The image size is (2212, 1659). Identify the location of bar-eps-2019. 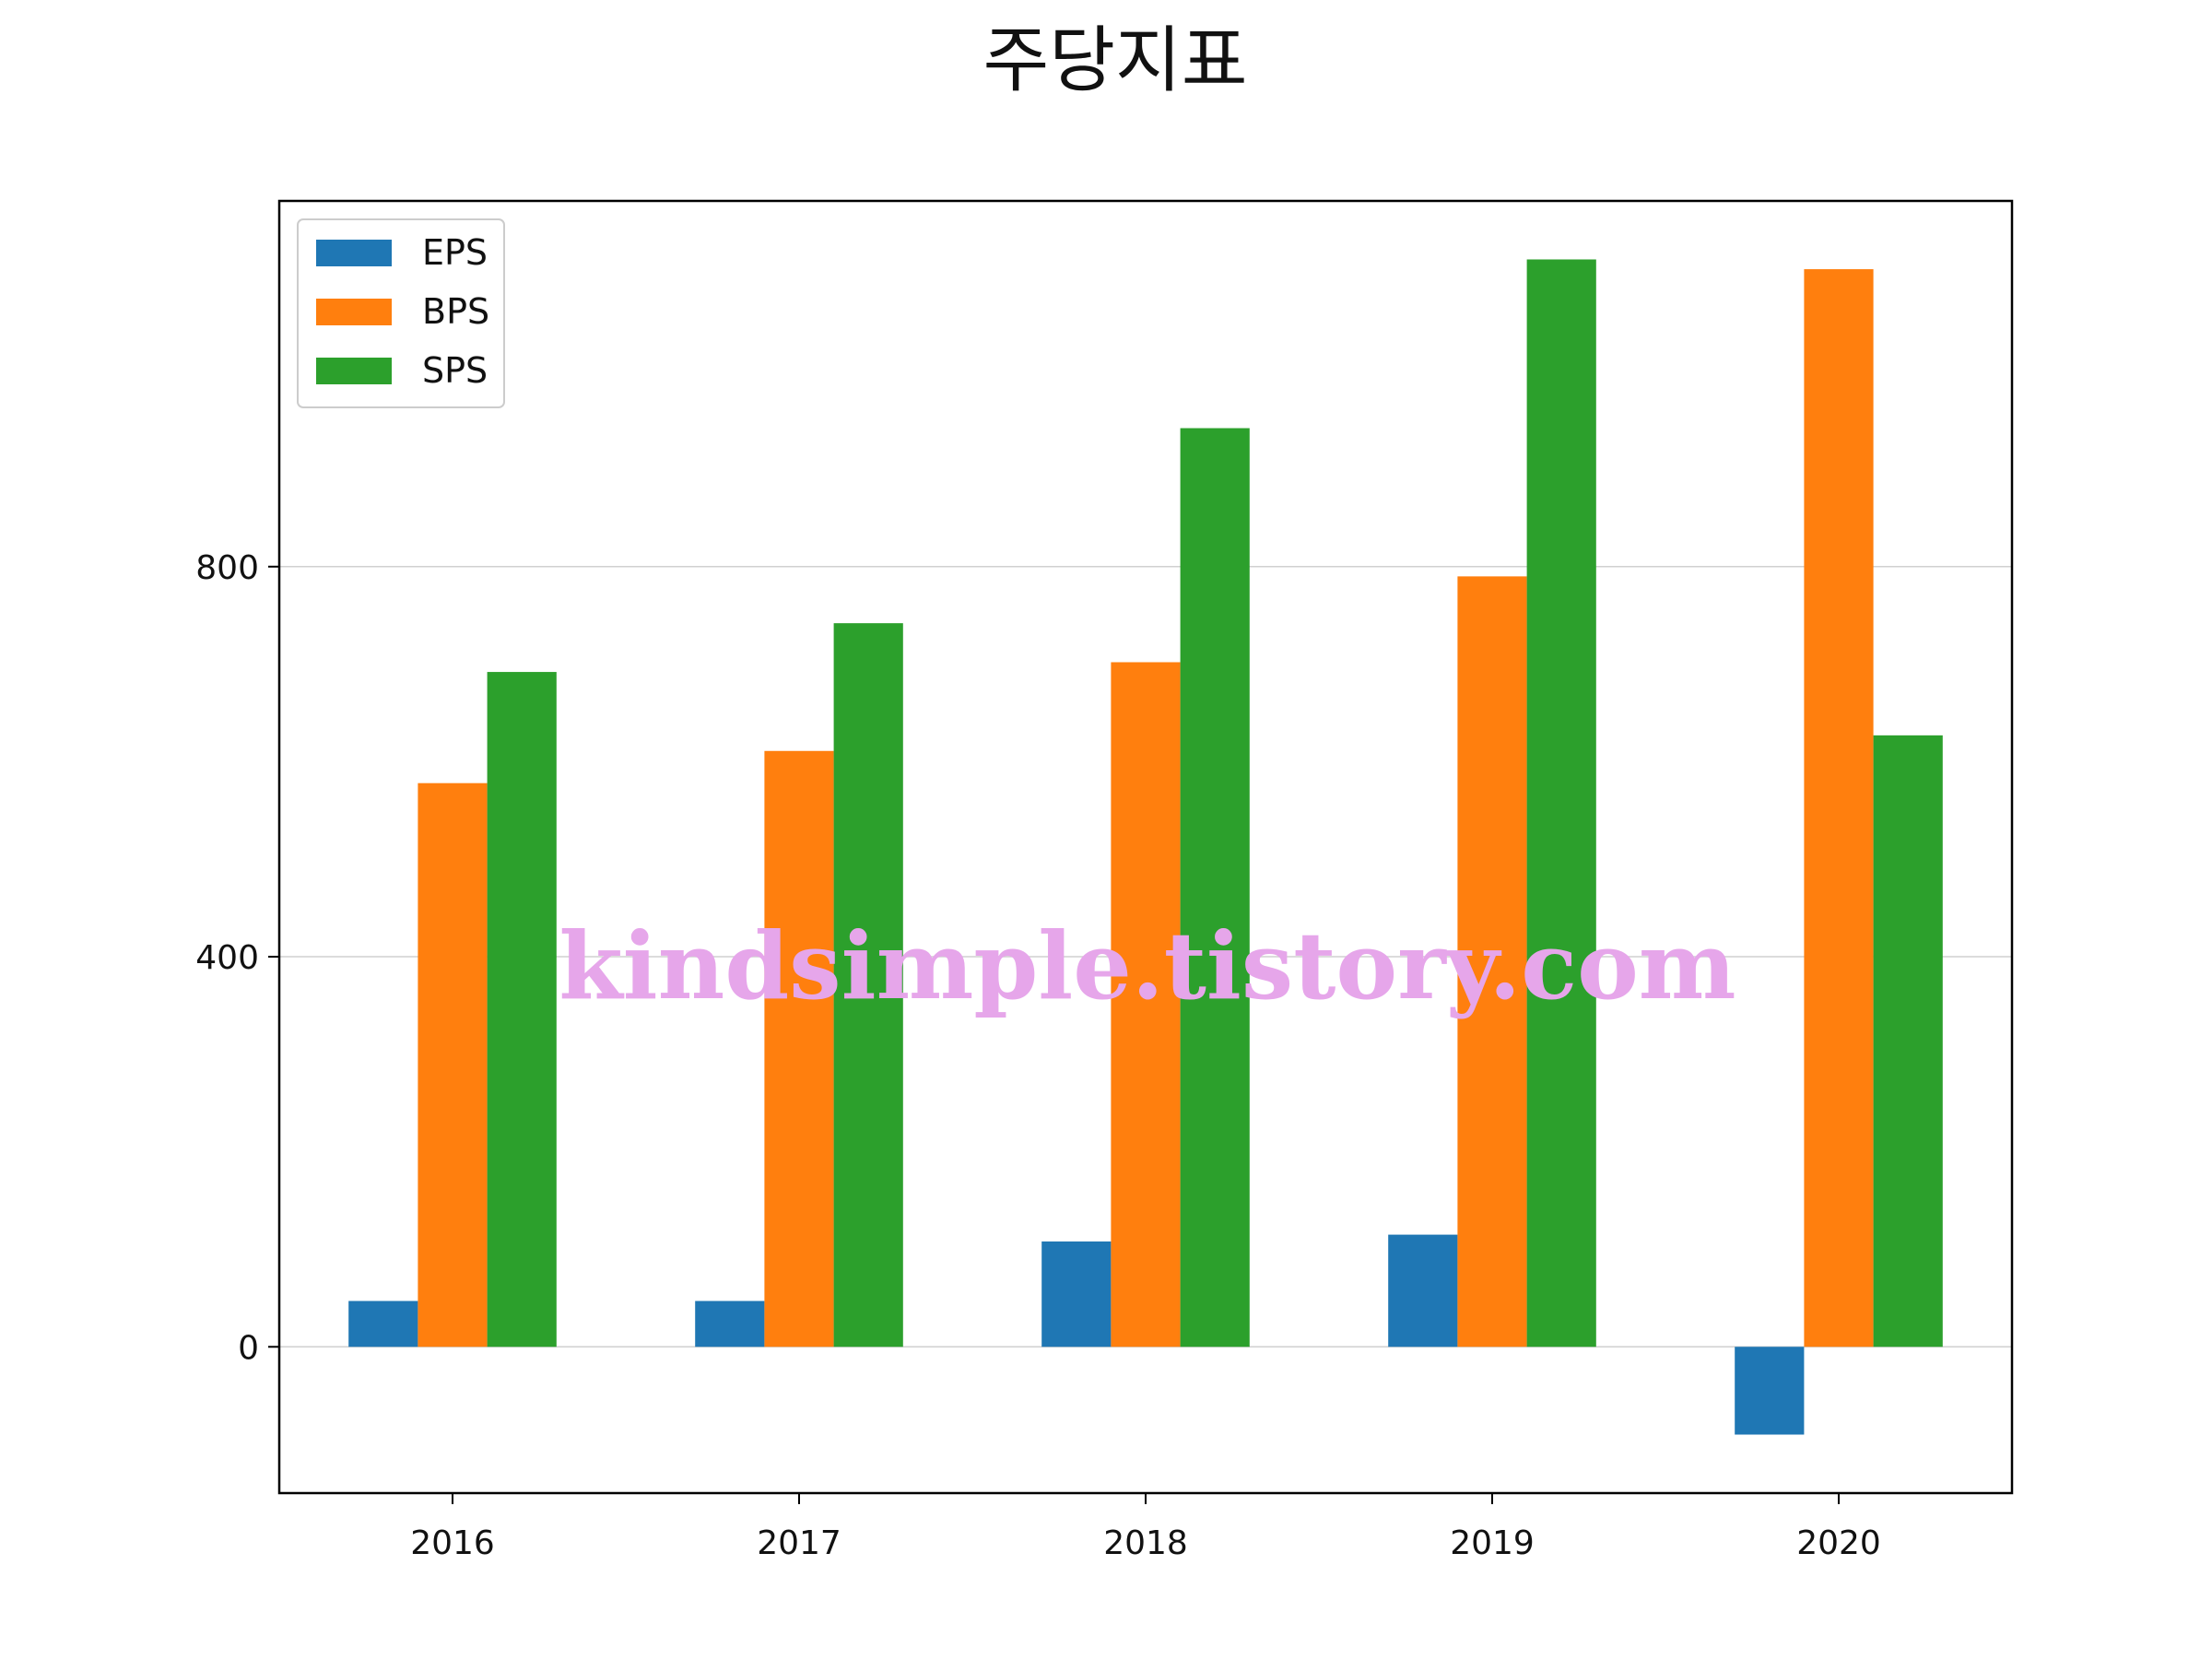
(1423, 1290).